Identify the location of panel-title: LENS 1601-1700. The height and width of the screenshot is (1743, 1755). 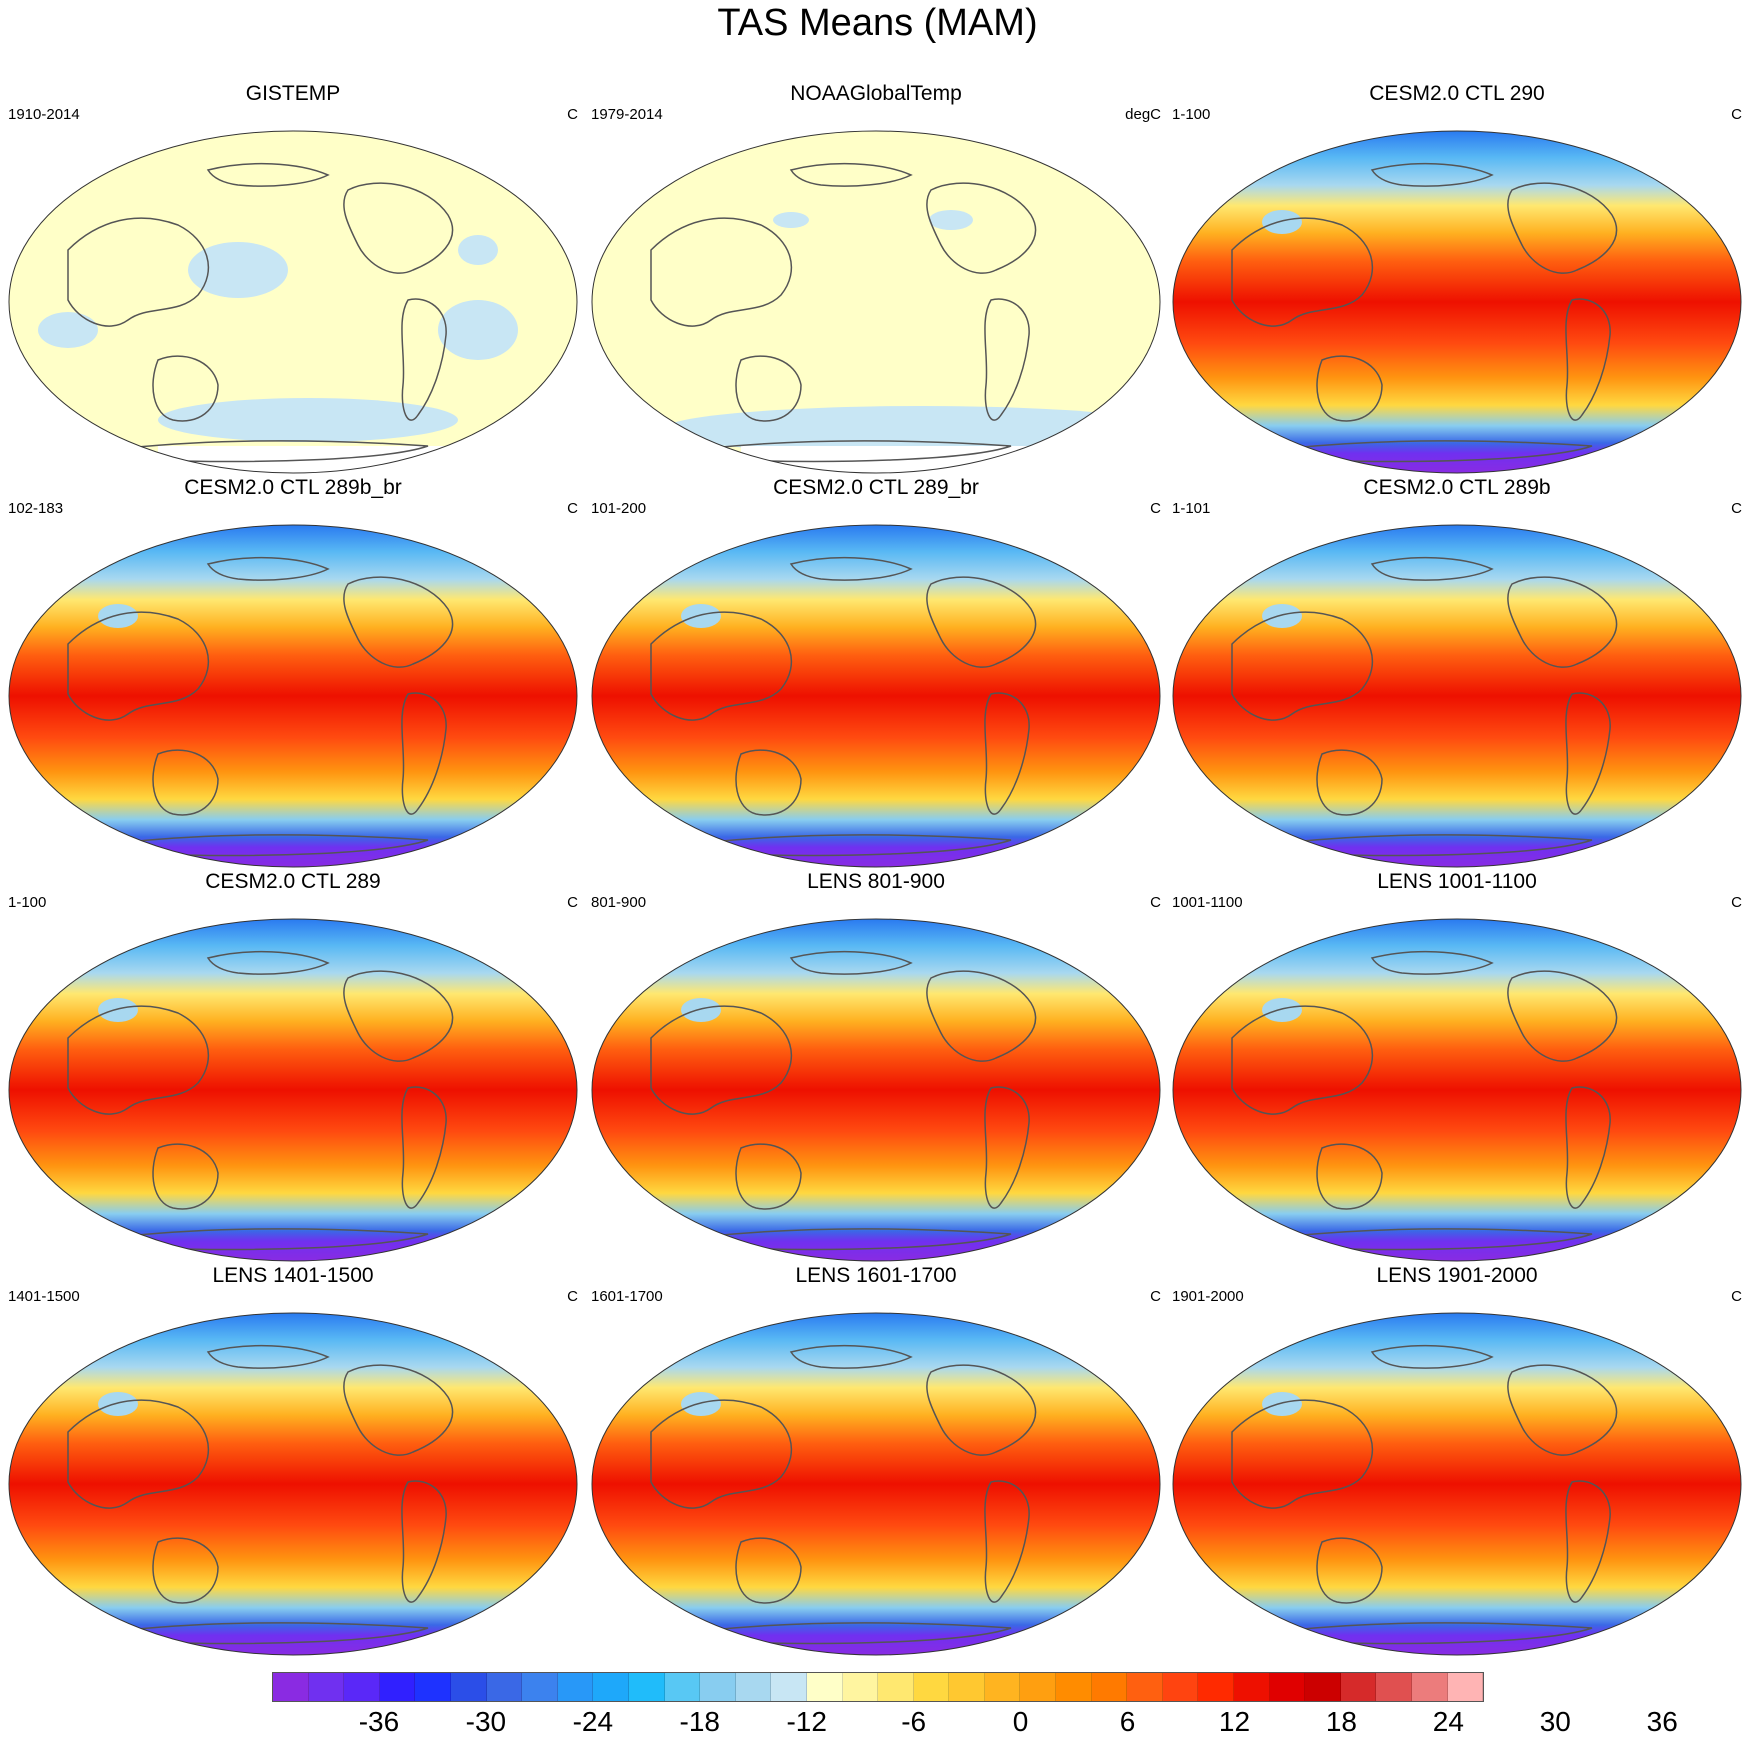
(876, 1275).